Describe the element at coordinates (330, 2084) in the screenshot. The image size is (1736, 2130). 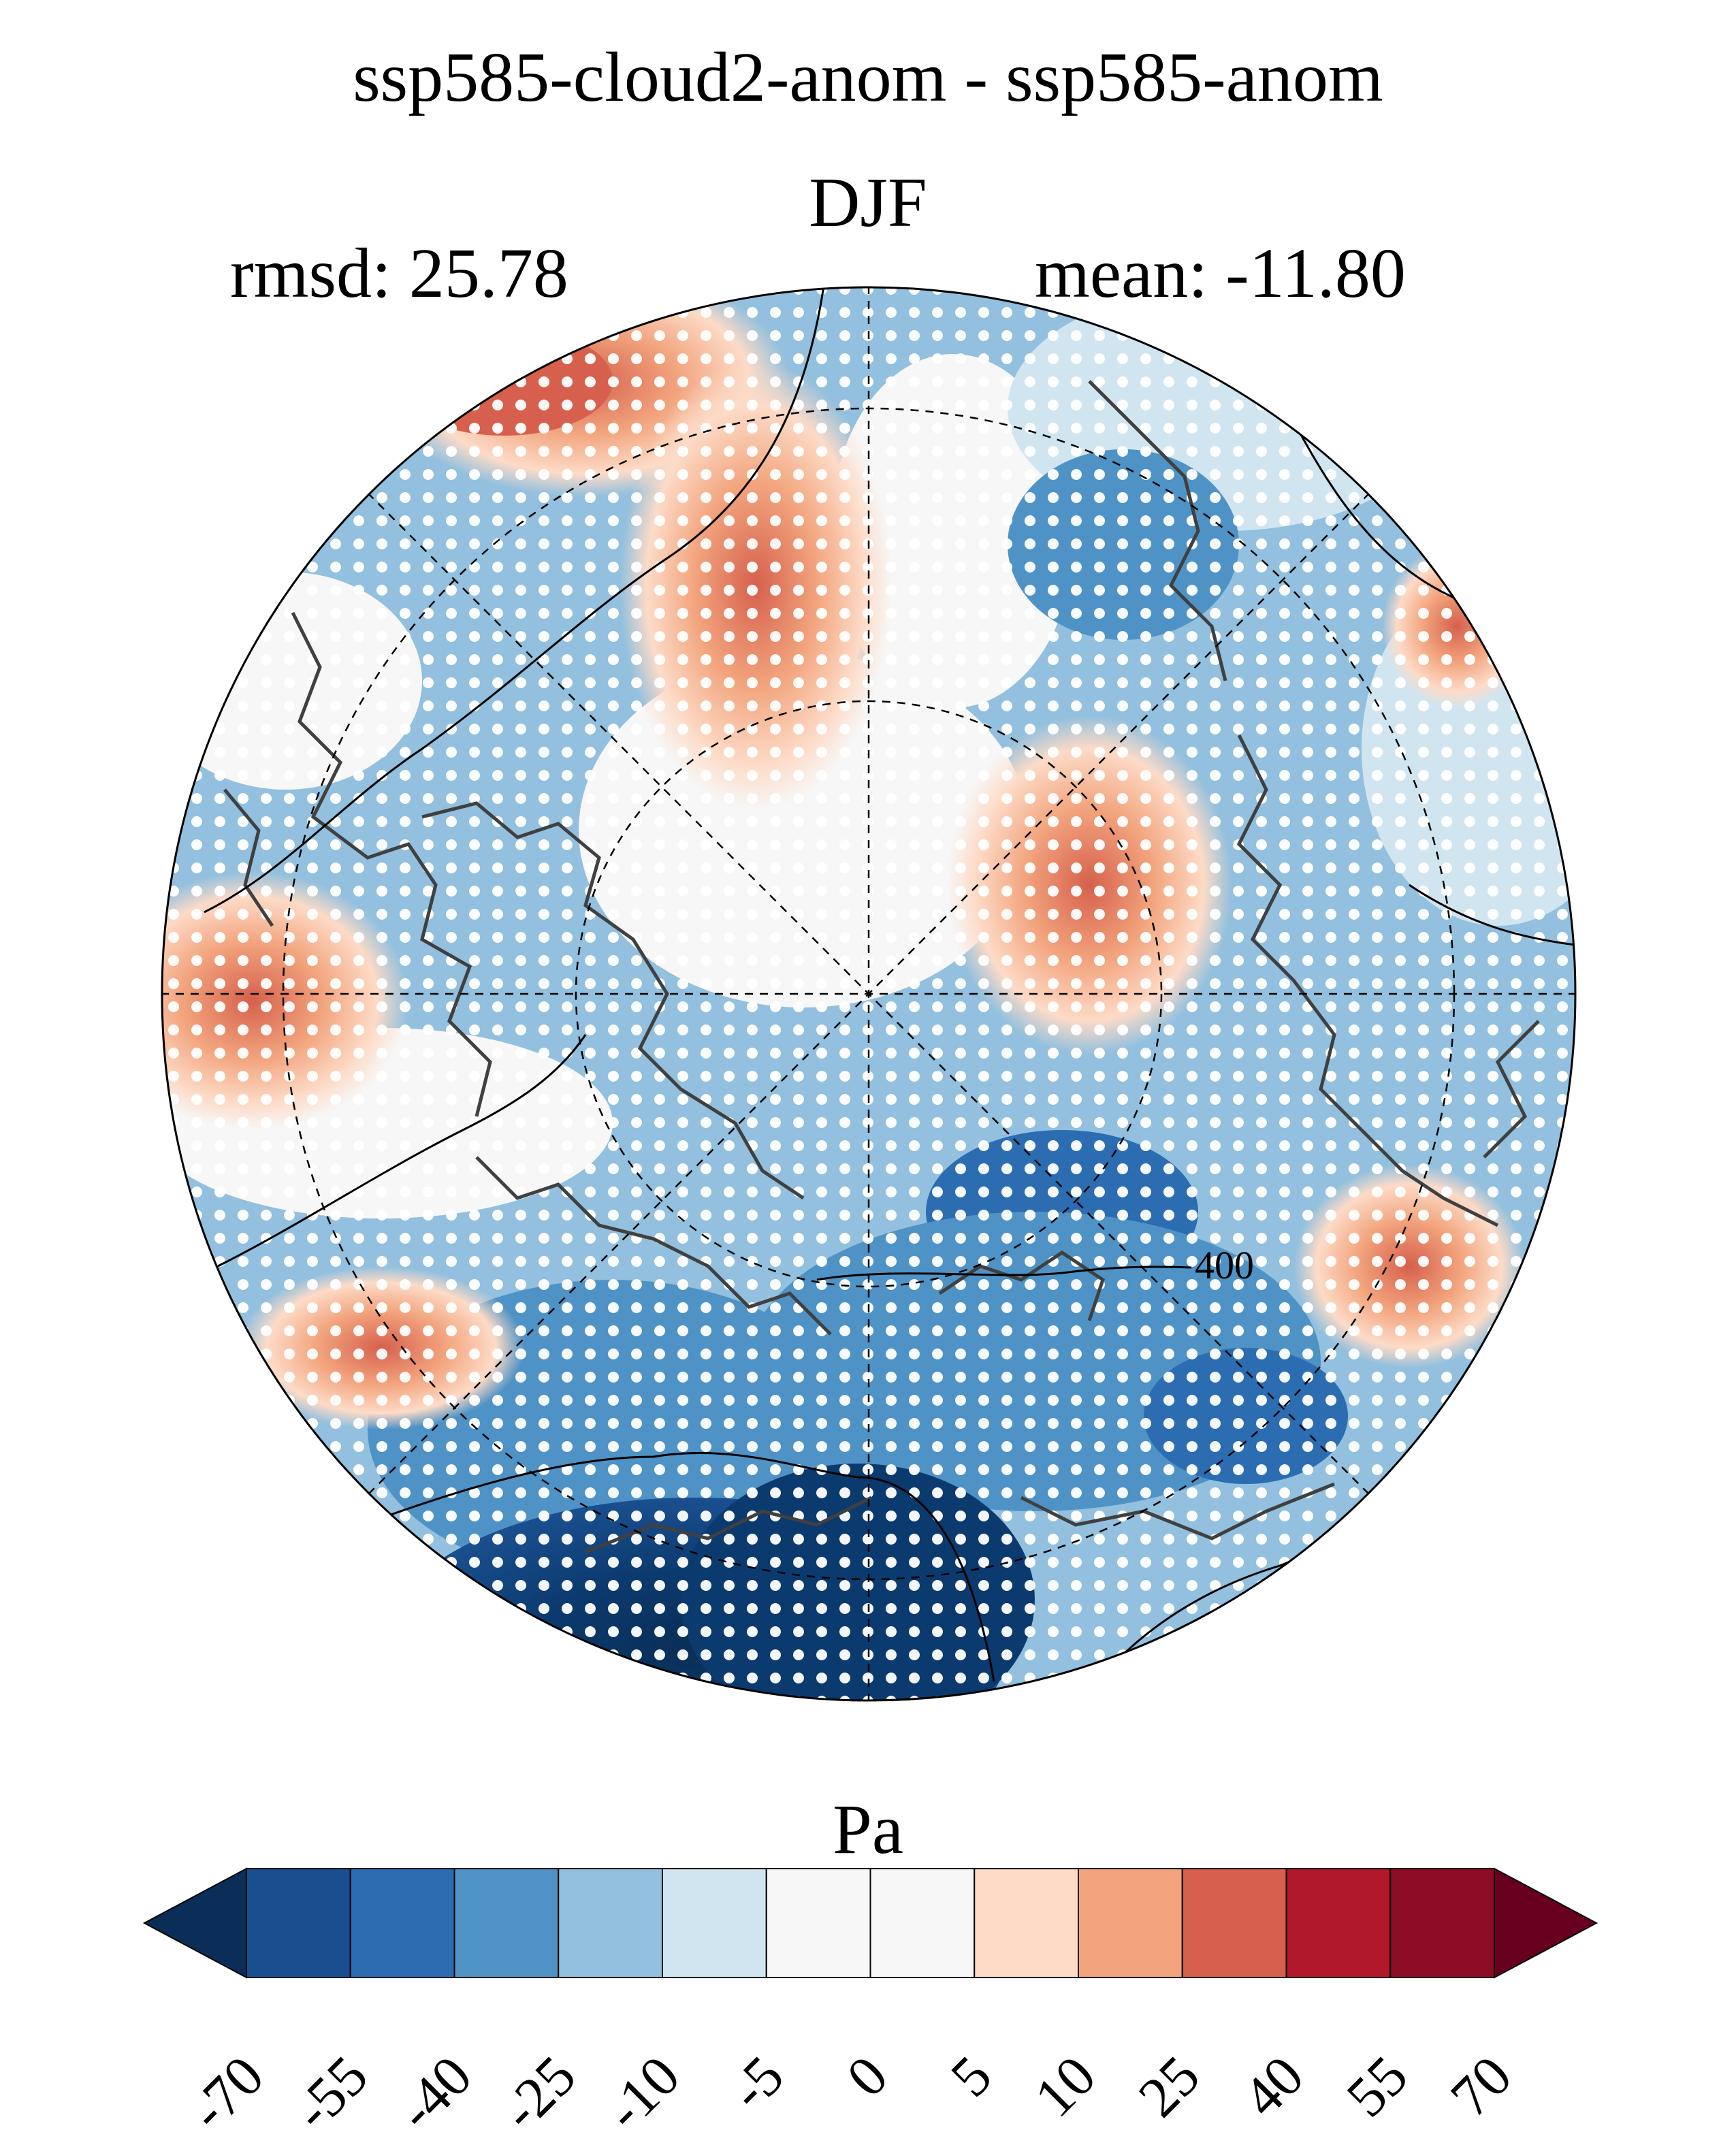
I see `colorbar-tick-label: -55` at that location.